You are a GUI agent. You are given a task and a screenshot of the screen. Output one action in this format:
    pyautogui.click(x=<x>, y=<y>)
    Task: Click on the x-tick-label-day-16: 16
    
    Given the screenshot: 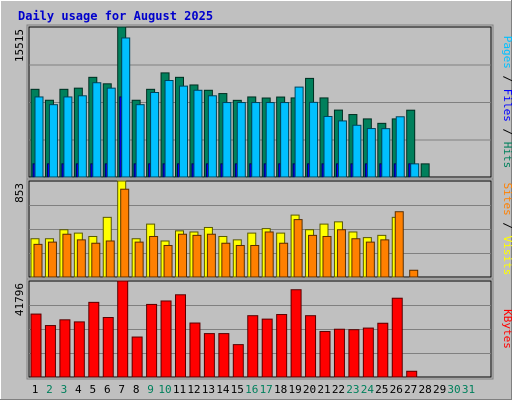 What is the action you would take?
    pyautogui.click(x=251, y=389)
    